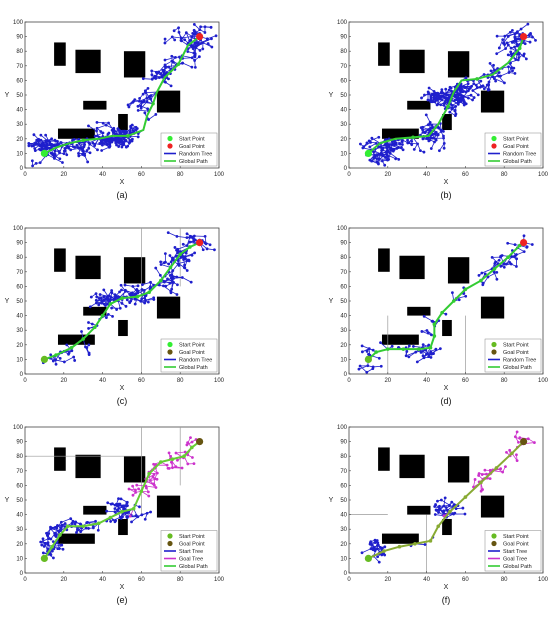  Describe the element at coordinates (494, 352) in the screenshot. I see `legend-marker` at that location.